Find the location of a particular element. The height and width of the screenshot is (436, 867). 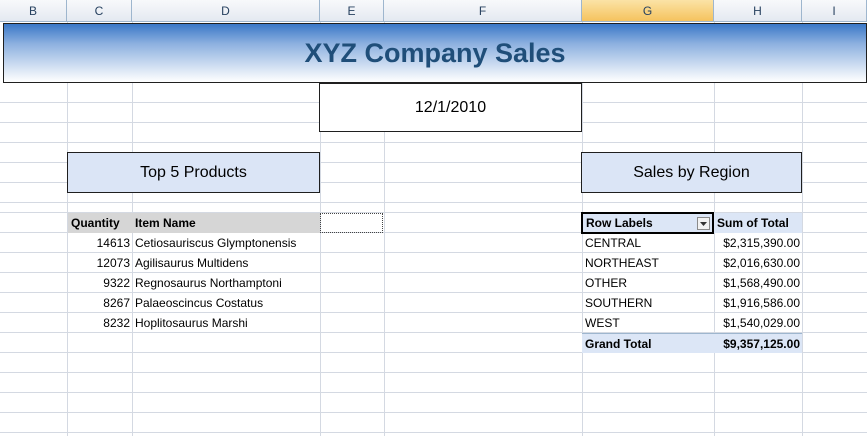

column-letter: D is located at coordinates (225, 10).